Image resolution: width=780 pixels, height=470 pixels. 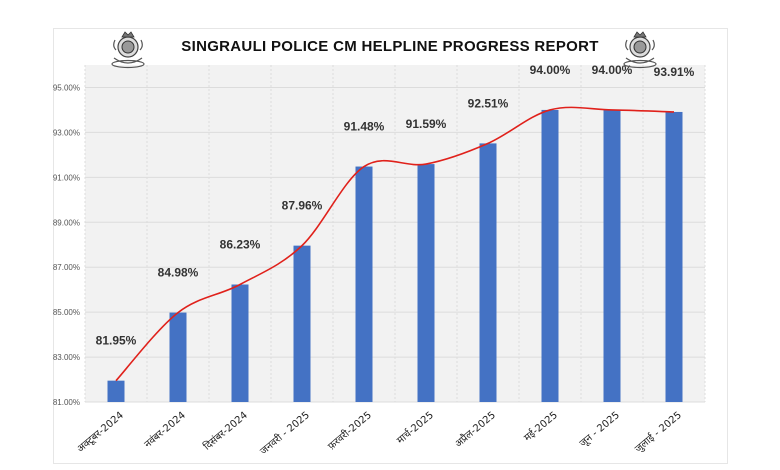 I want to click on x-tick-label: मई-2025, so click(x=541, y=426).